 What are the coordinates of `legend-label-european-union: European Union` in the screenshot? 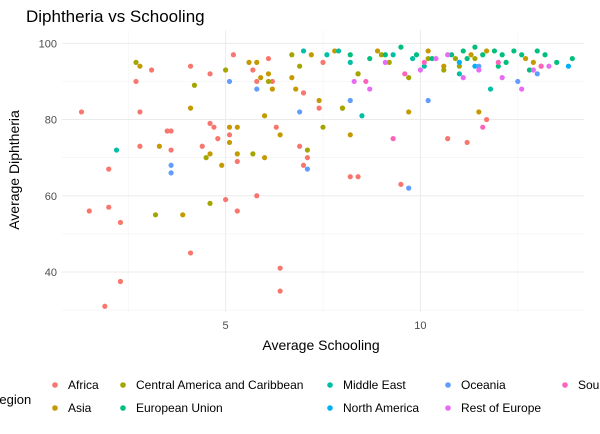 It's located at (179, 408).